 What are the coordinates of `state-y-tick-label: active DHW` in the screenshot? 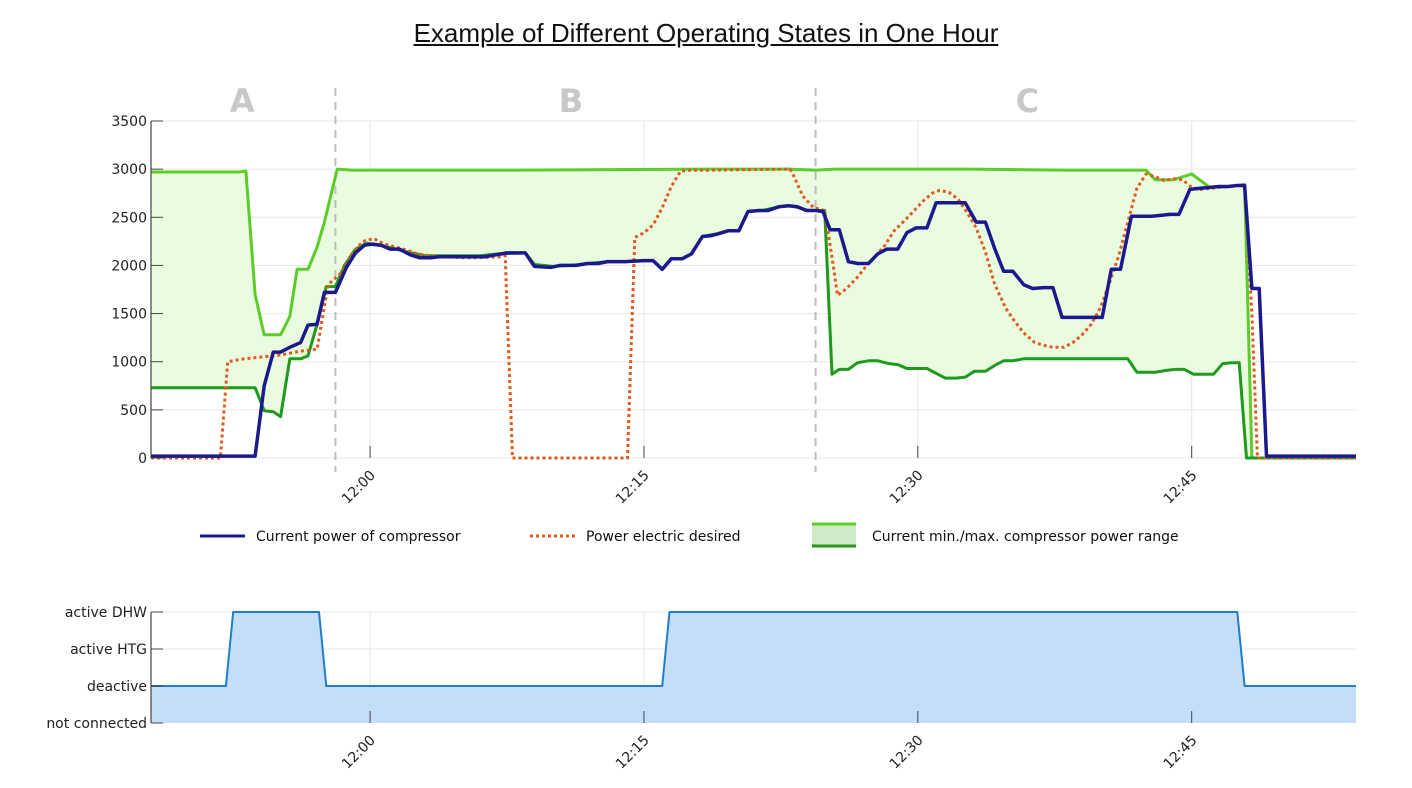 It's located at (106, 613).